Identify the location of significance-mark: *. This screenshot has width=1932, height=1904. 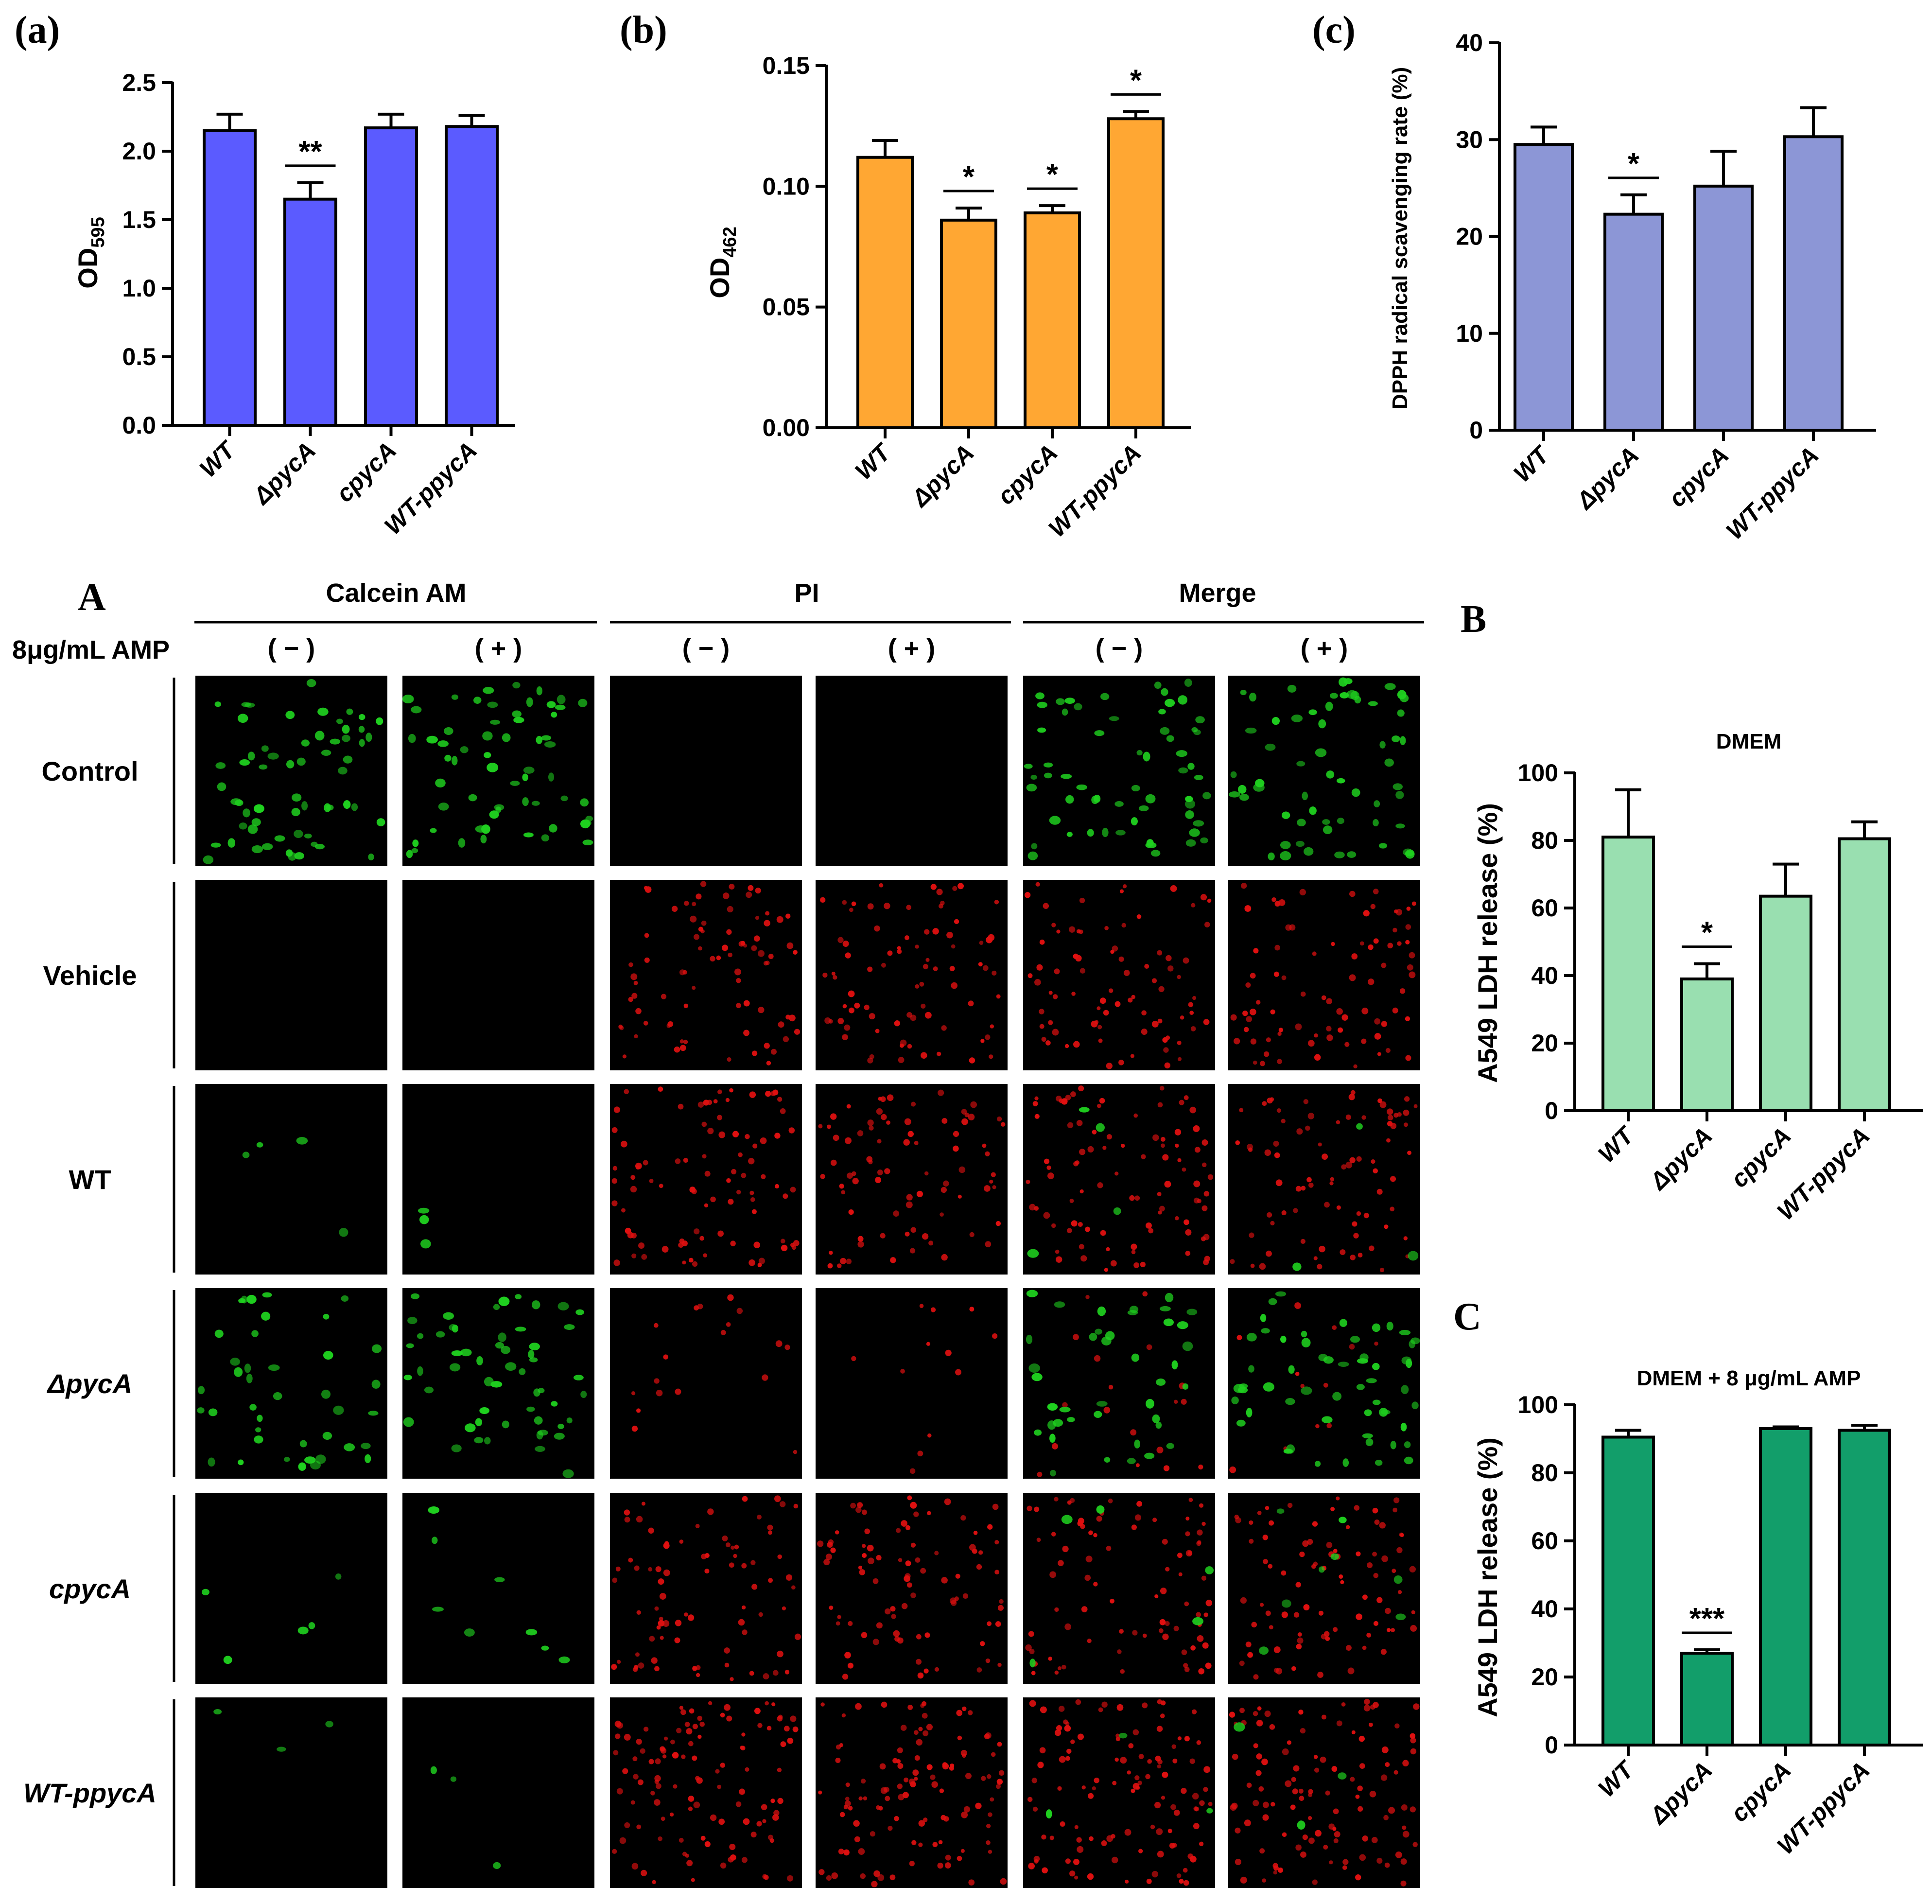
(1707, 933).